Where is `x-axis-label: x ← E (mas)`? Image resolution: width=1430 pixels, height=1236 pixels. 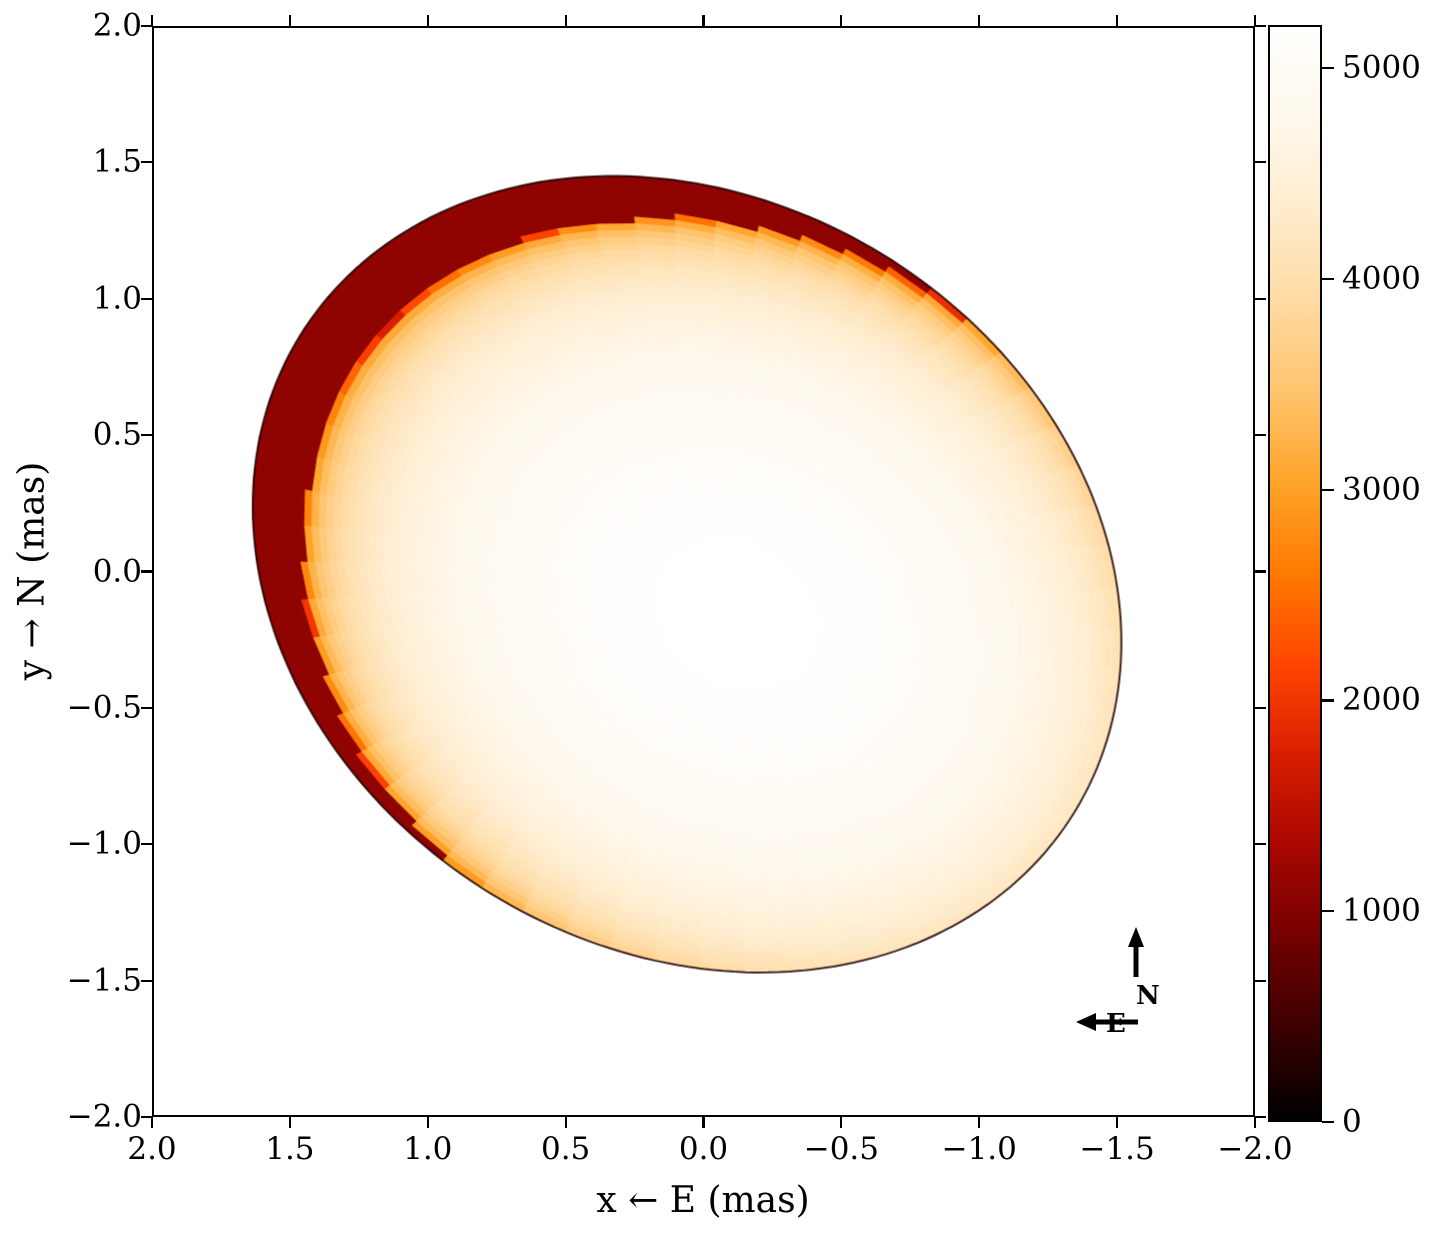 x-axis-label: x ← E (mas) is located at coordinates (703, 1200).